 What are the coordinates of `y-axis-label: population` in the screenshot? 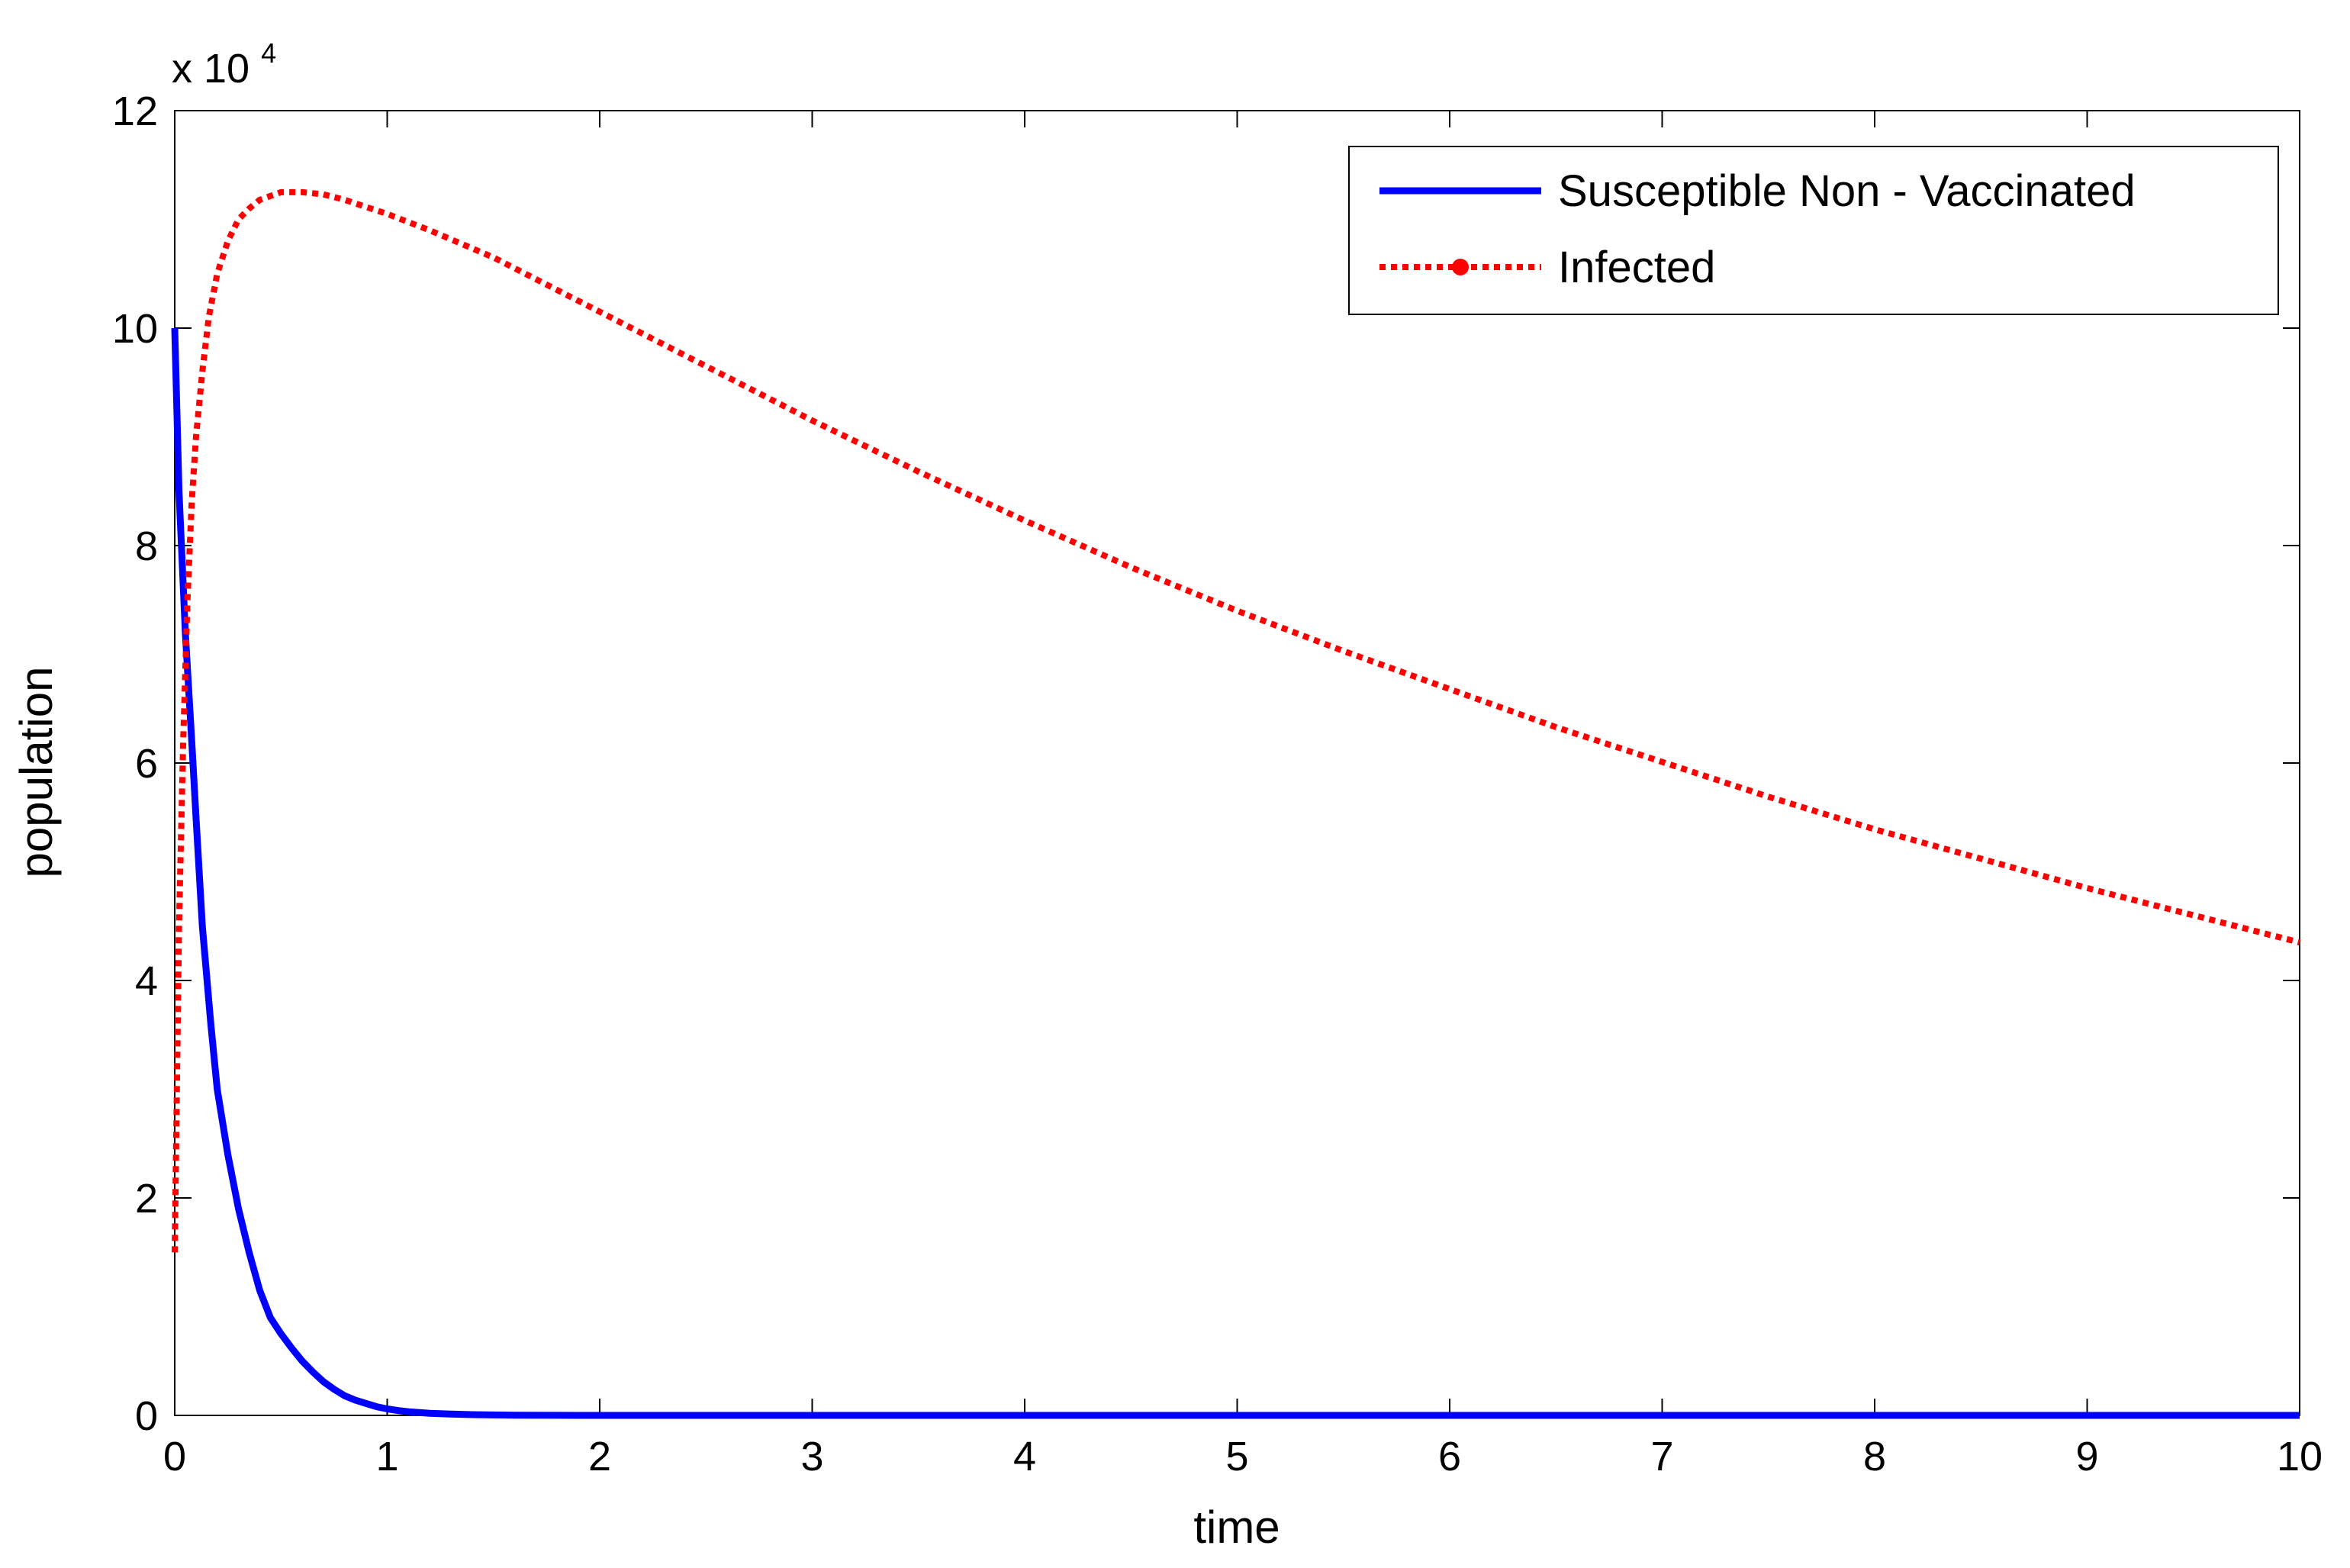 It's located at (36, 772).